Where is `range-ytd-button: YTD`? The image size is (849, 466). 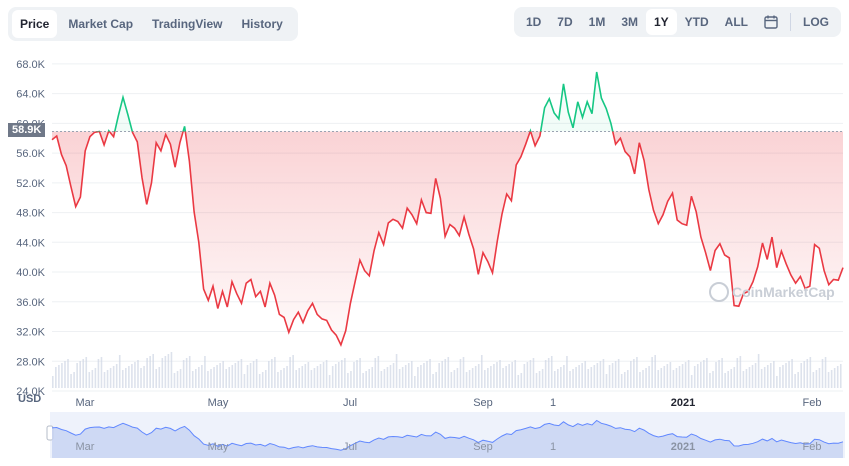
range-ytd-button: YTD is located at coordinates (696, 22).